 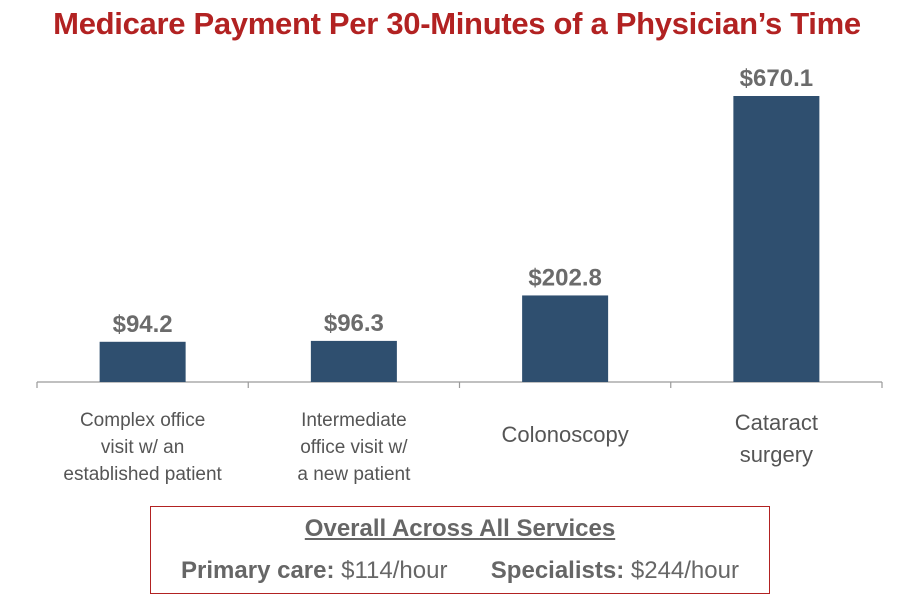 I want to click on category-label: Intermediate office visit w/a new patient, so click(x=354, y=447).